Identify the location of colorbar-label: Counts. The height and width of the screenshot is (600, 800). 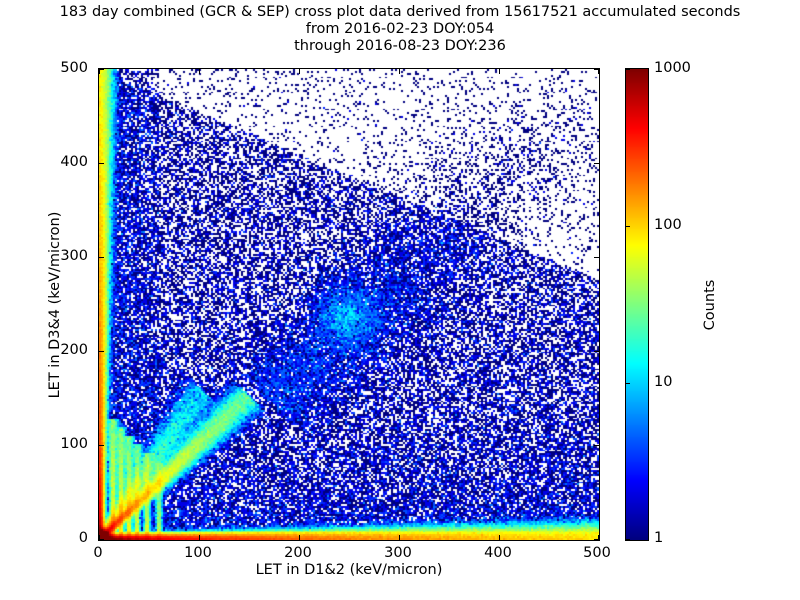
(710, 305).